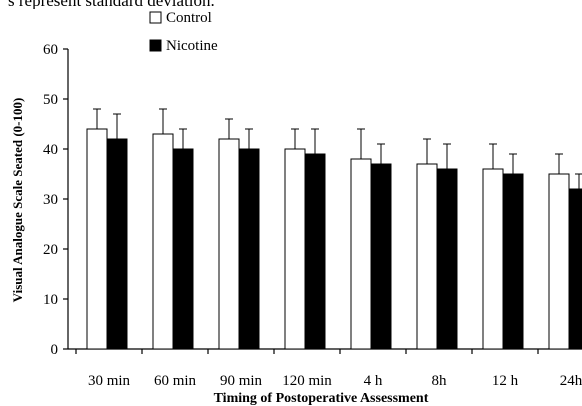 Image resolution: width=582 pixels, height=406 pixels. I want to click on x-tick-label: 4 h, so click(373, 381).